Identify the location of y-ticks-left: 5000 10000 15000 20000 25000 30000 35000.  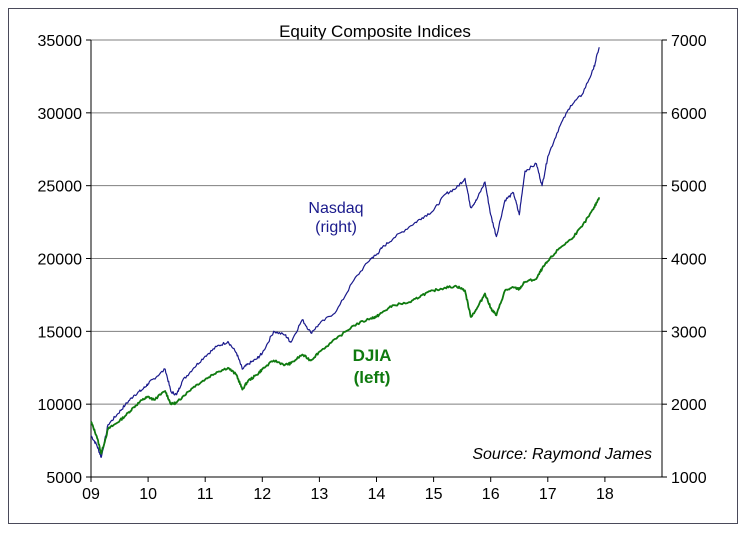
(60, 260).